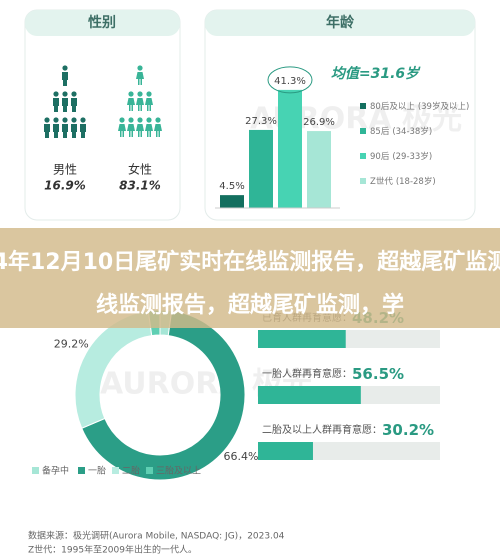 The height and width of the screenshot is (558, 500). What do you see at coordinates (250, 305) in the screenshot?
I see `banner-line: 线监测报告，超越尾矿监测，学` at bounding box center [250, 305].